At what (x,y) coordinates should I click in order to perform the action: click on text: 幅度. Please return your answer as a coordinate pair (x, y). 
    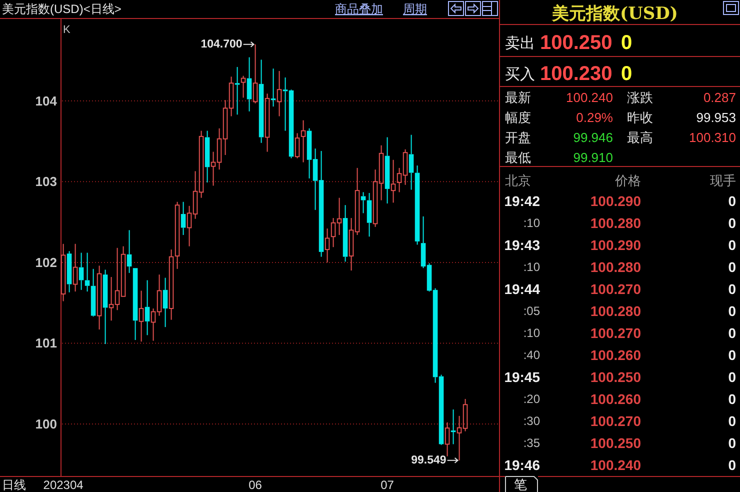
    Looking at the image, I should click on (518, 117).